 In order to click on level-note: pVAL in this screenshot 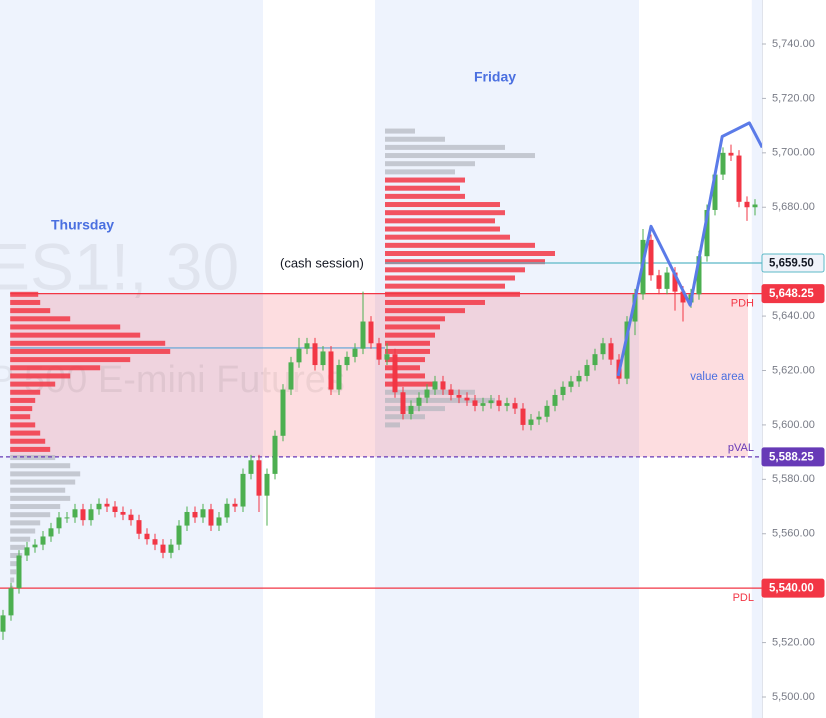, I will do `click(741, 448)`.